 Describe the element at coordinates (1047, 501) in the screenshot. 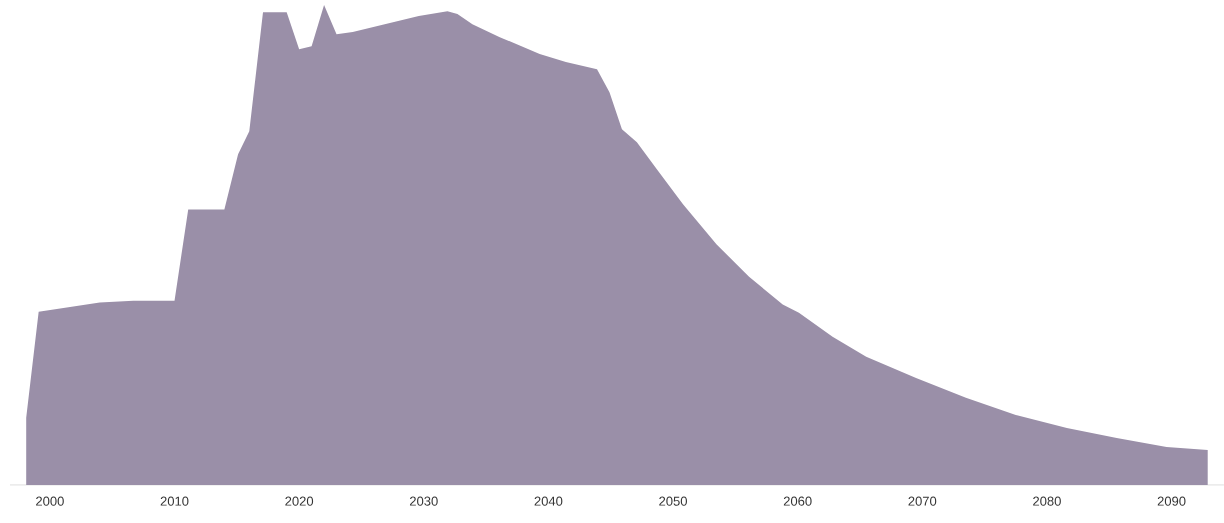

I see `x-tick-label: 2080` at that location.